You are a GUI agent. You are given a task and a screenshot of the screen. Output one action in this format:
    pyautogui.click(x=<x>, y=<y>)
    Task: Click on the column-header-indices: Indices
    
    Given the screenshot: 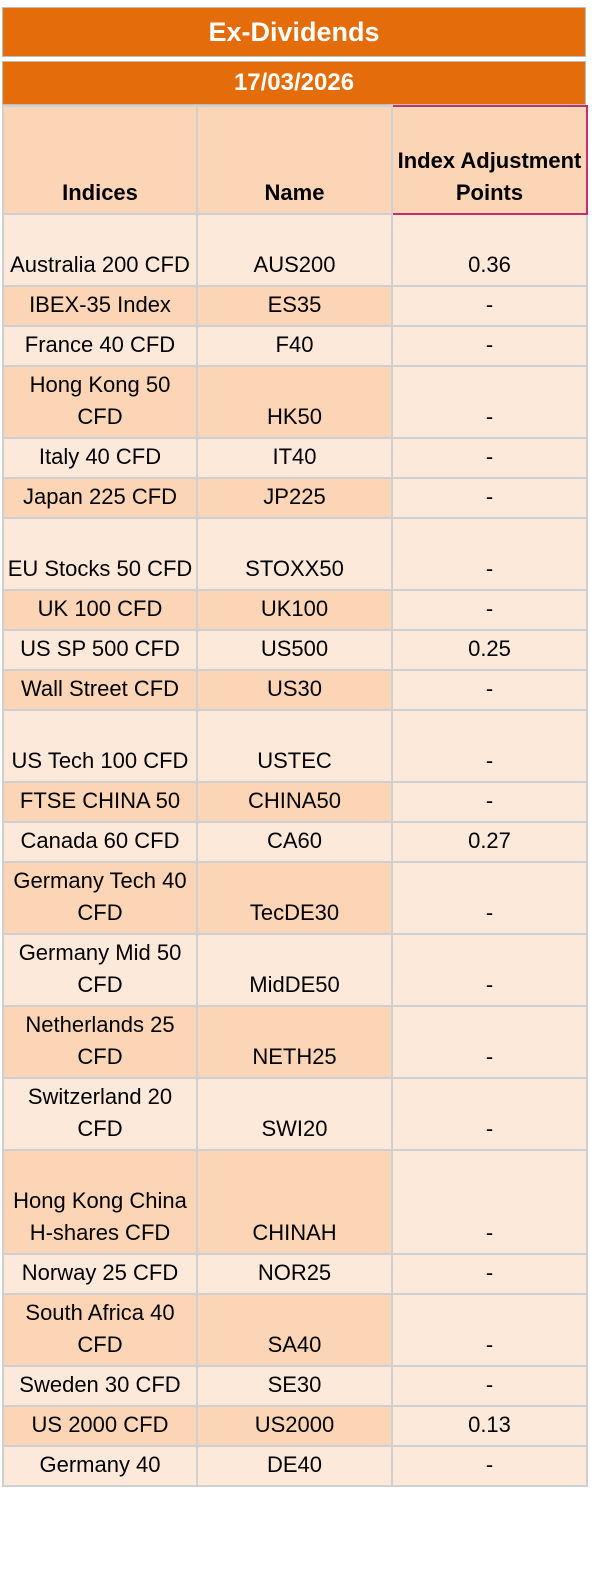 What is the action you would take?
    pyautogui.click(x=100, y=160)
    